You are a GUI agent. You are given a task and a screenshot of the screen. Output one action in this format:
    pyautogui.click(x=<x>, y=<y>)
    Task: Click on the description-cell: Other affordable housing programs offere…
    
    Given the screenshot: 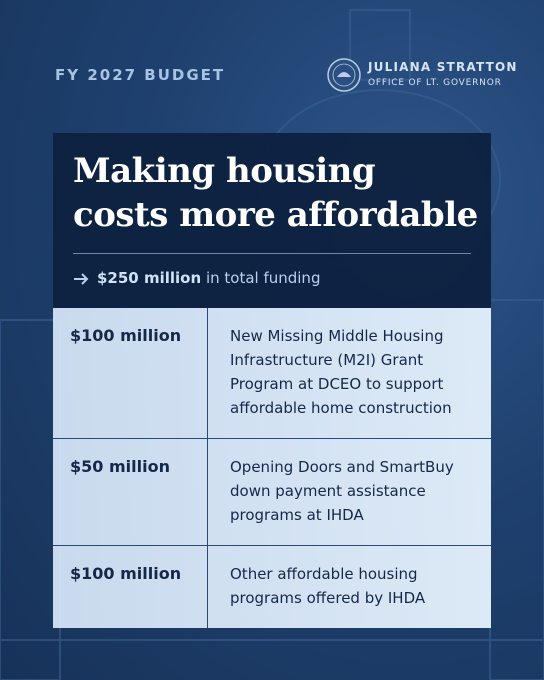 What is the action you would take?
    pyautogui.click(x=328, y=586)
    